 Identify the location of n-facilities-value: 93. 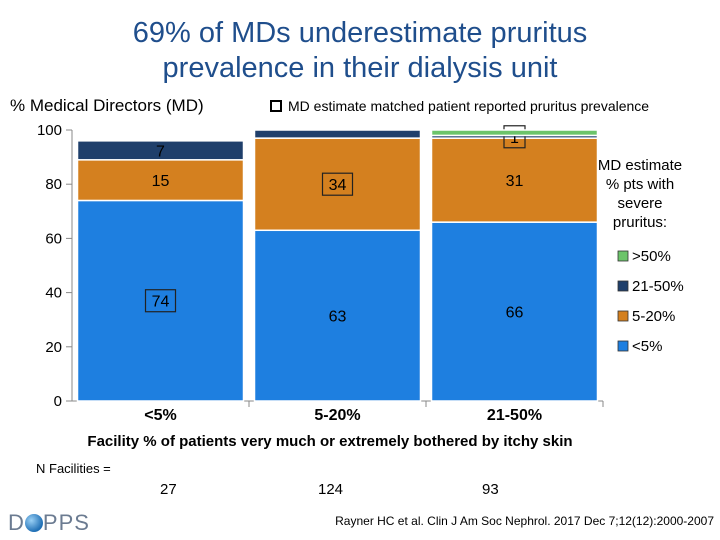
(490, 489).